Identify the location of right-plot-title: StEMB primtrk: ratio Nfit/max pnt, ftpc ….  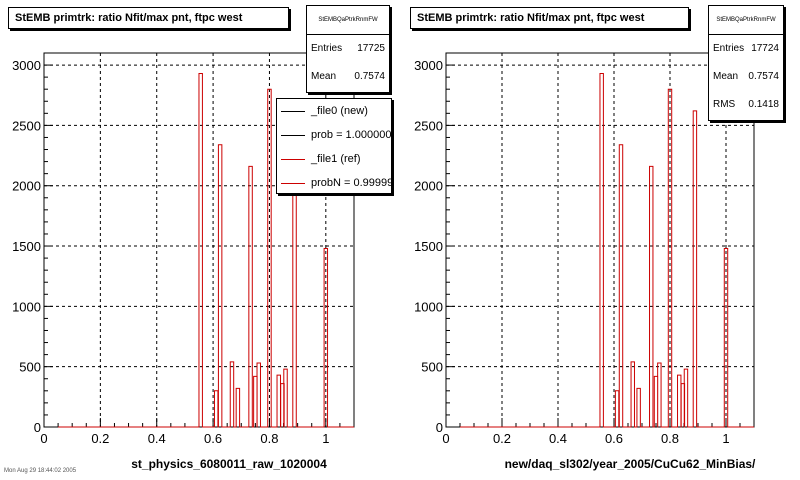
(549, 18).